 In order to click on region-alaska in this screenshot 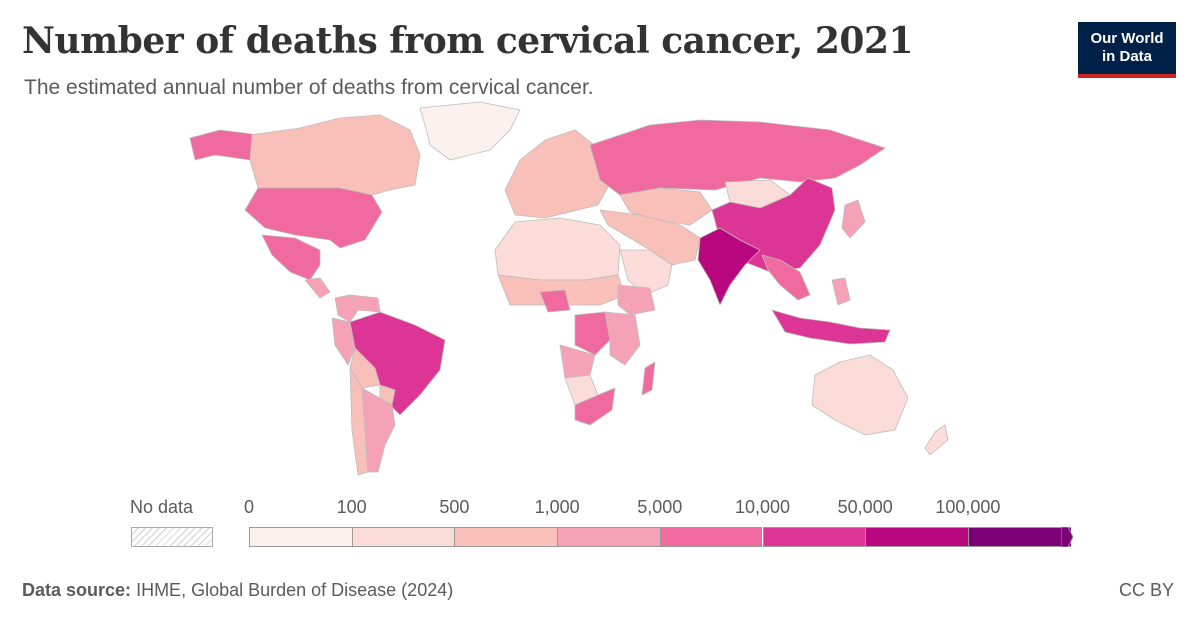, I will do `click(221, 145)`.